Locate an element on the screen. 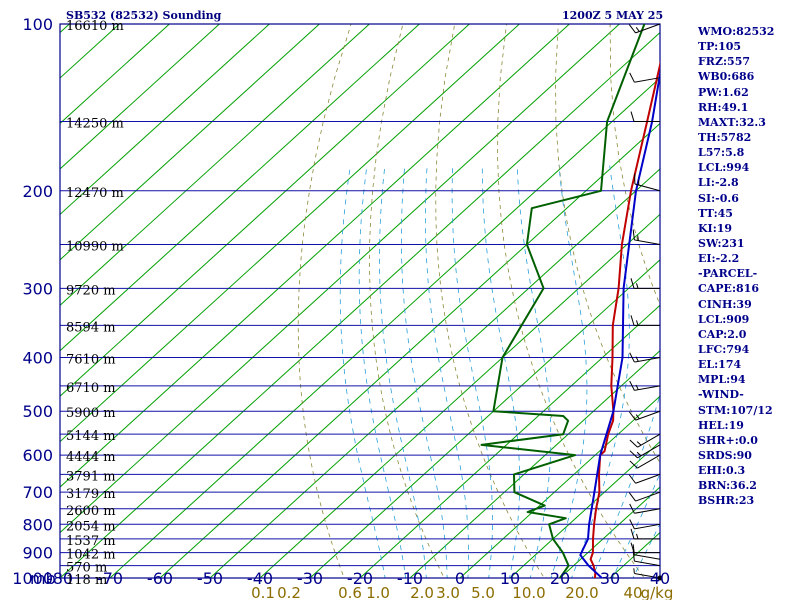  temperature-tick-label: -10 is located at coordinates (410, 578).